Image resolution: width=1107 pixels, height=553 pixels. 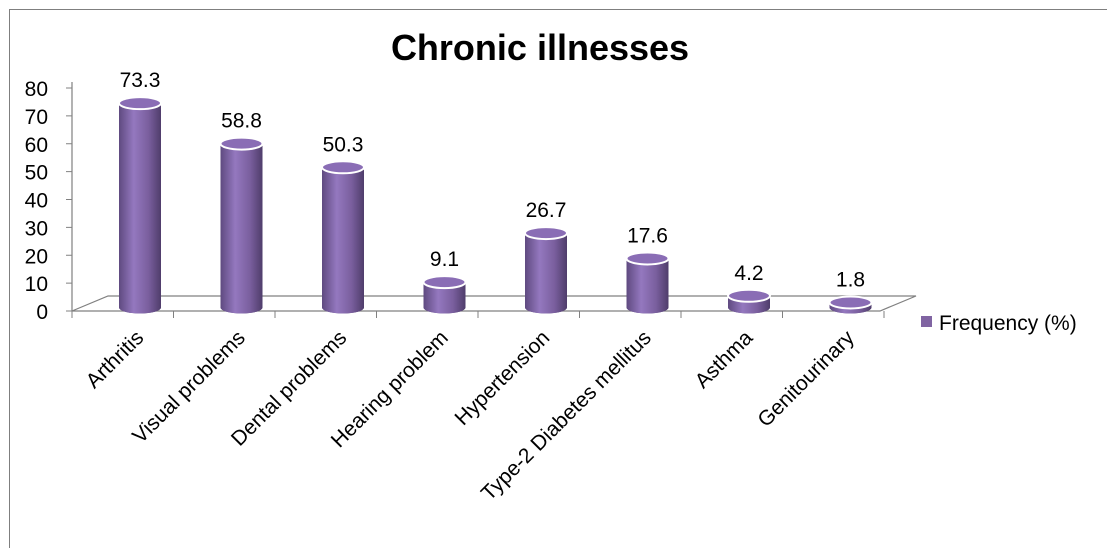 What do you see at coordinates (343, 144) in the screenshot?
I see `data-label: 50.3` at bounding box center [343, 144].